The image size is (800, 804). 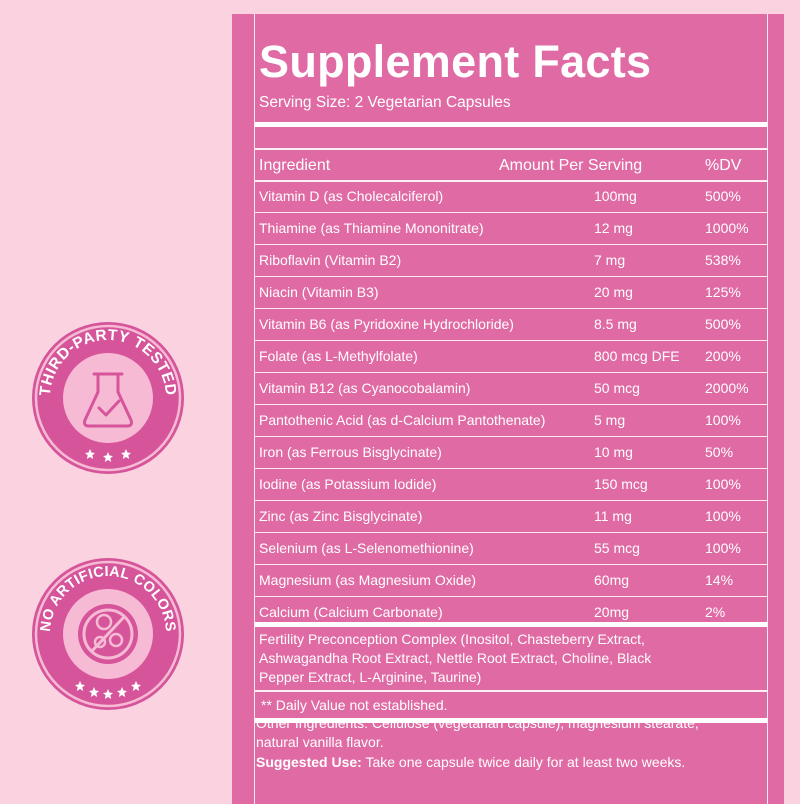 I want to click on no-dye-icon, so click(x=108, y=634).